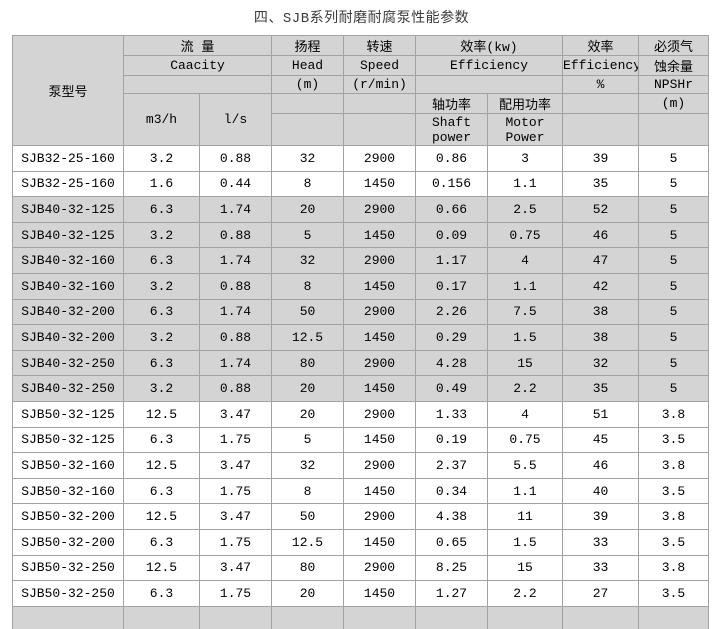 The image size is (723, 629). Describe the element at coordinates (68, 465) in the screenshot. I see `pump-model-cell: SJB50-32-160` at that location.